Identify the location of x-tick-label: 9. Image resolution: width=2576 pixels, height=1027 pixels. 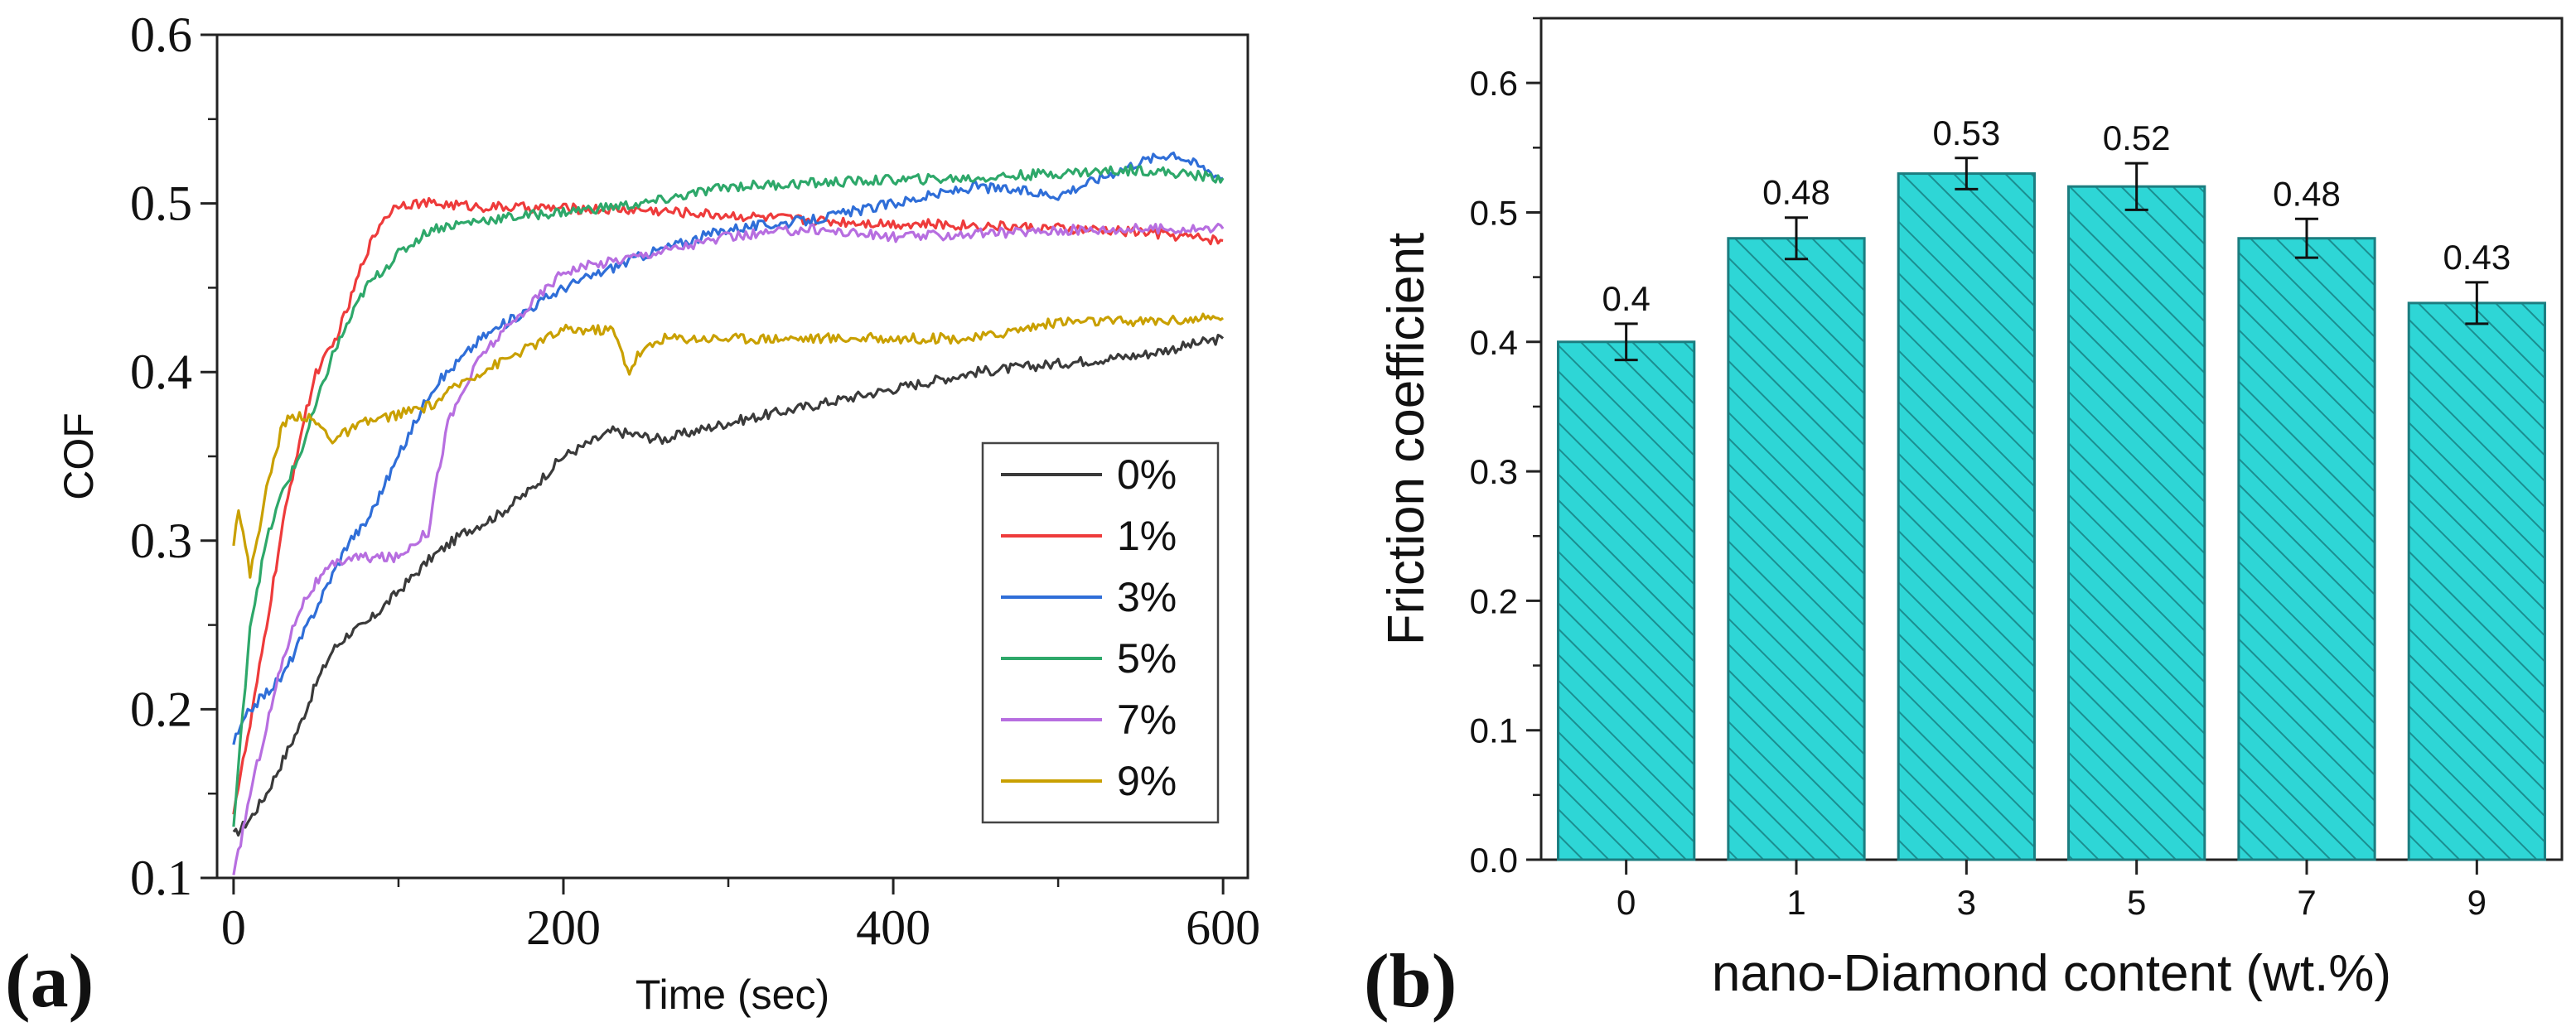
(2477, 902).